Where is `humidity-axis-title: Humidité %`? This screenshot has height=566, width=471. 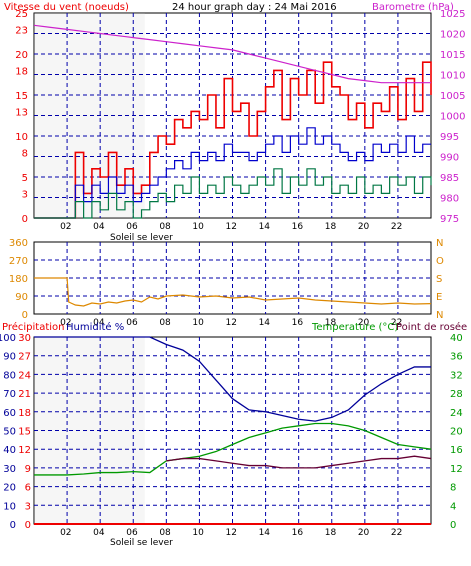
humidity-axis-title: Humidité % is located at coordinates (95, 327).